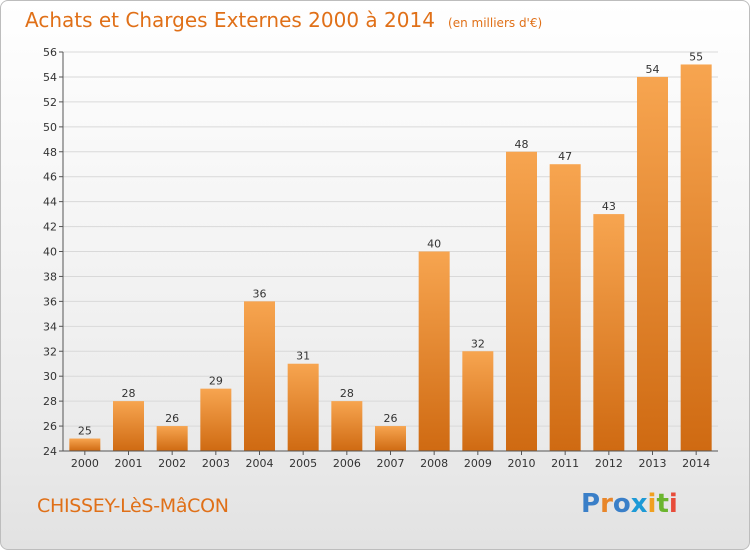 This screenshot has height=550, width=750. Describe the element at coordinates (50, 326) in the screenshot. I see `y-tick-label: 34` at that location.